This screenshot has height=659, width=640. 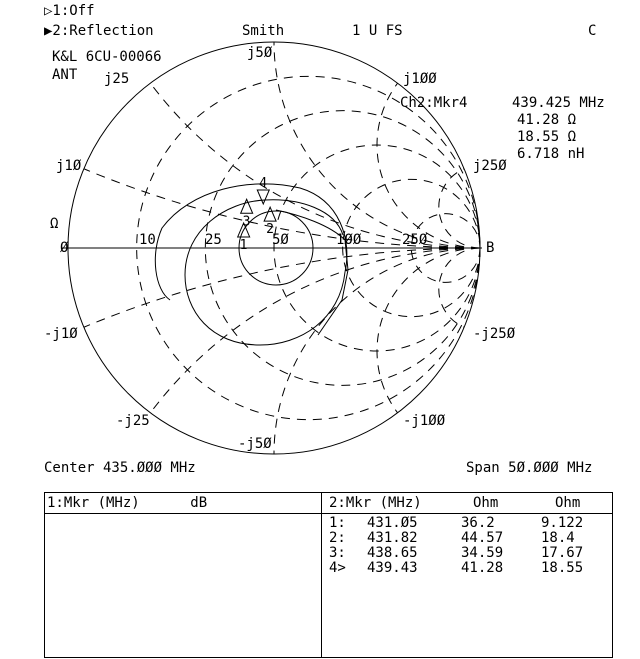 I want to click on marker-readout-resistance: 41.28 Ω, so click(x=547, y=120).